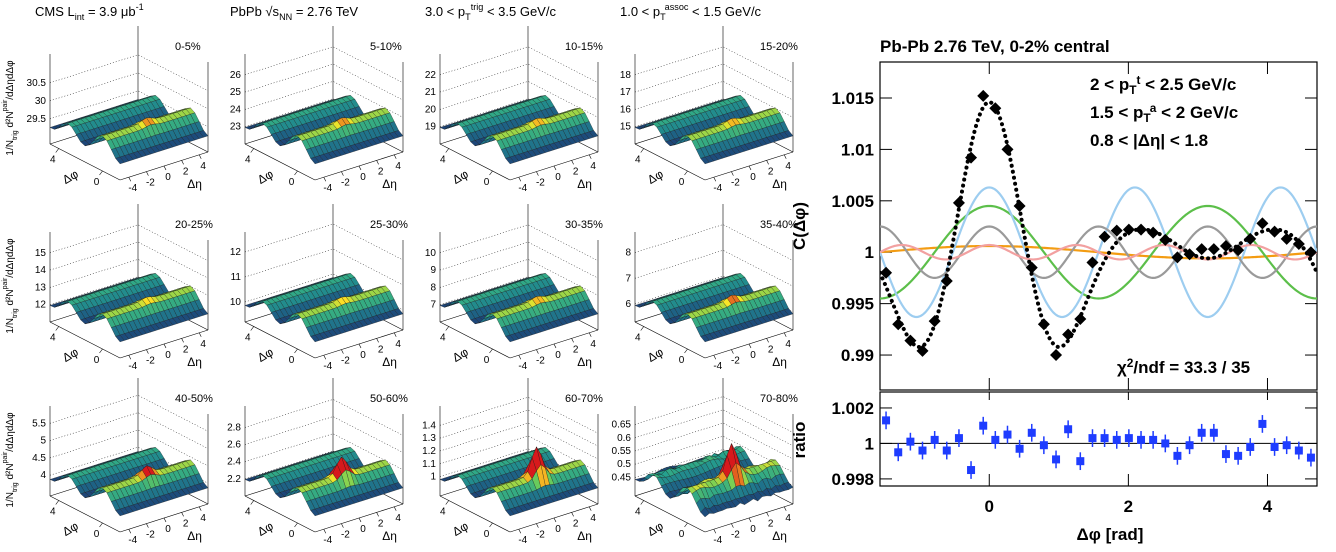  What do you see at coordinates (41, 287) in the screenshot?
I see `z-tick-label: 13` at bounding box center [41, 287].